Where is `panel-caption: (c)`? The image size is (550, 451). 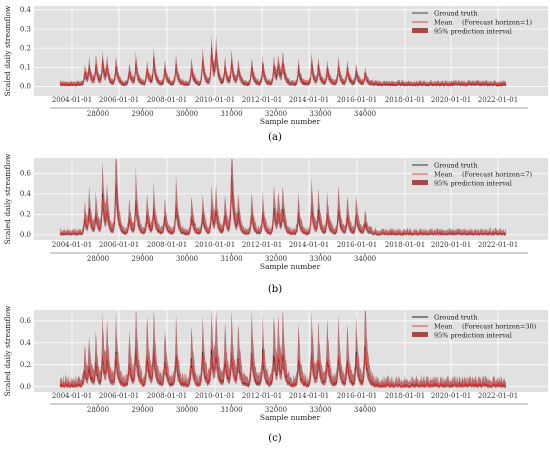 panel-caption: (c) is located at coordinates (275, 438).